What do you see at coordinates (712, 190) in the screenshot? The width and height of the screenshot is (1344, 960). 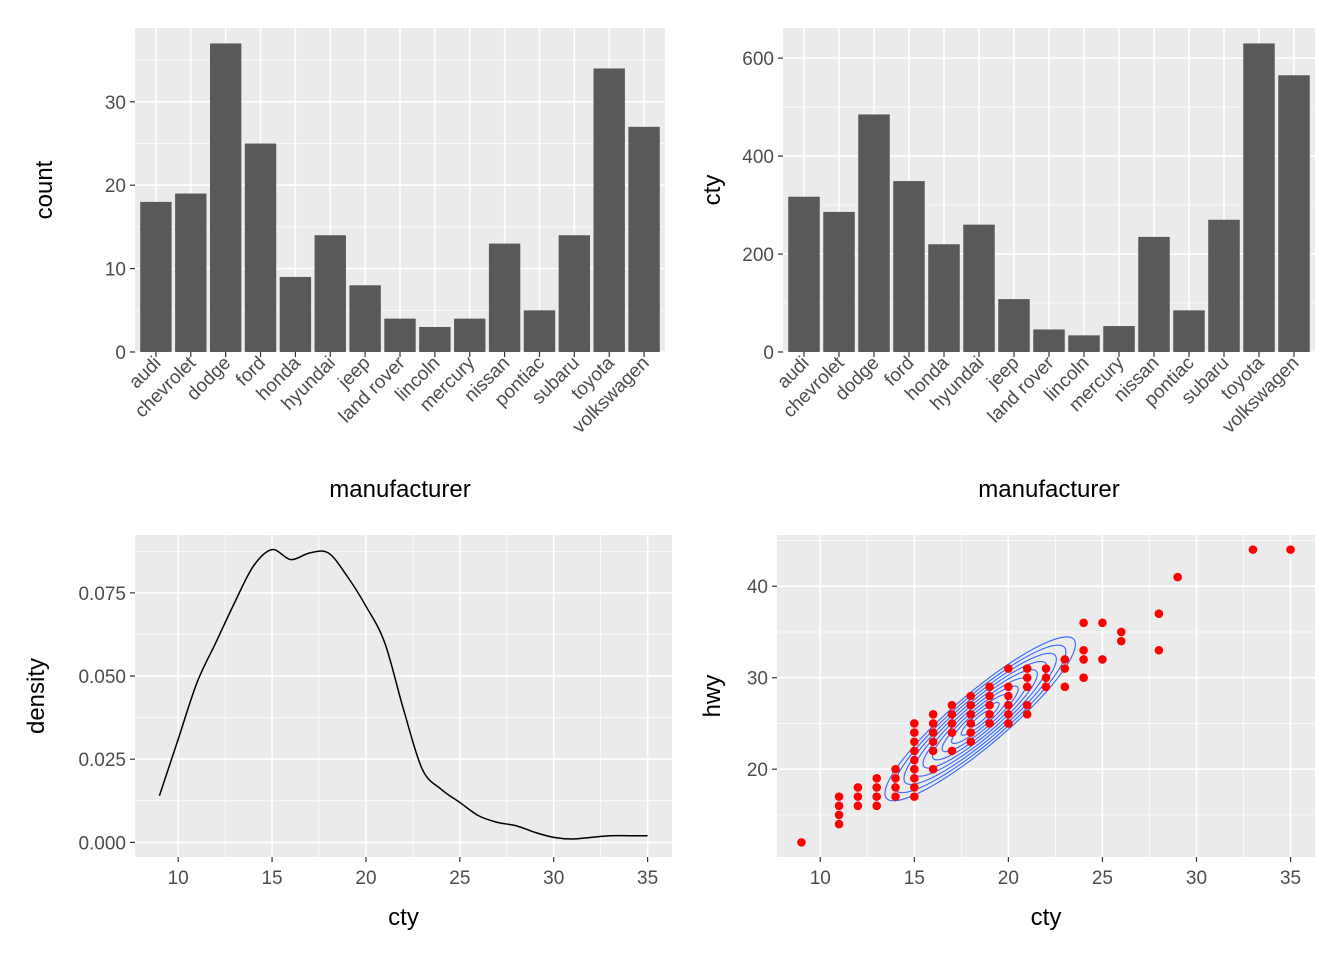 I see `y-axis-title: cty` at bounding box center [712, 190].